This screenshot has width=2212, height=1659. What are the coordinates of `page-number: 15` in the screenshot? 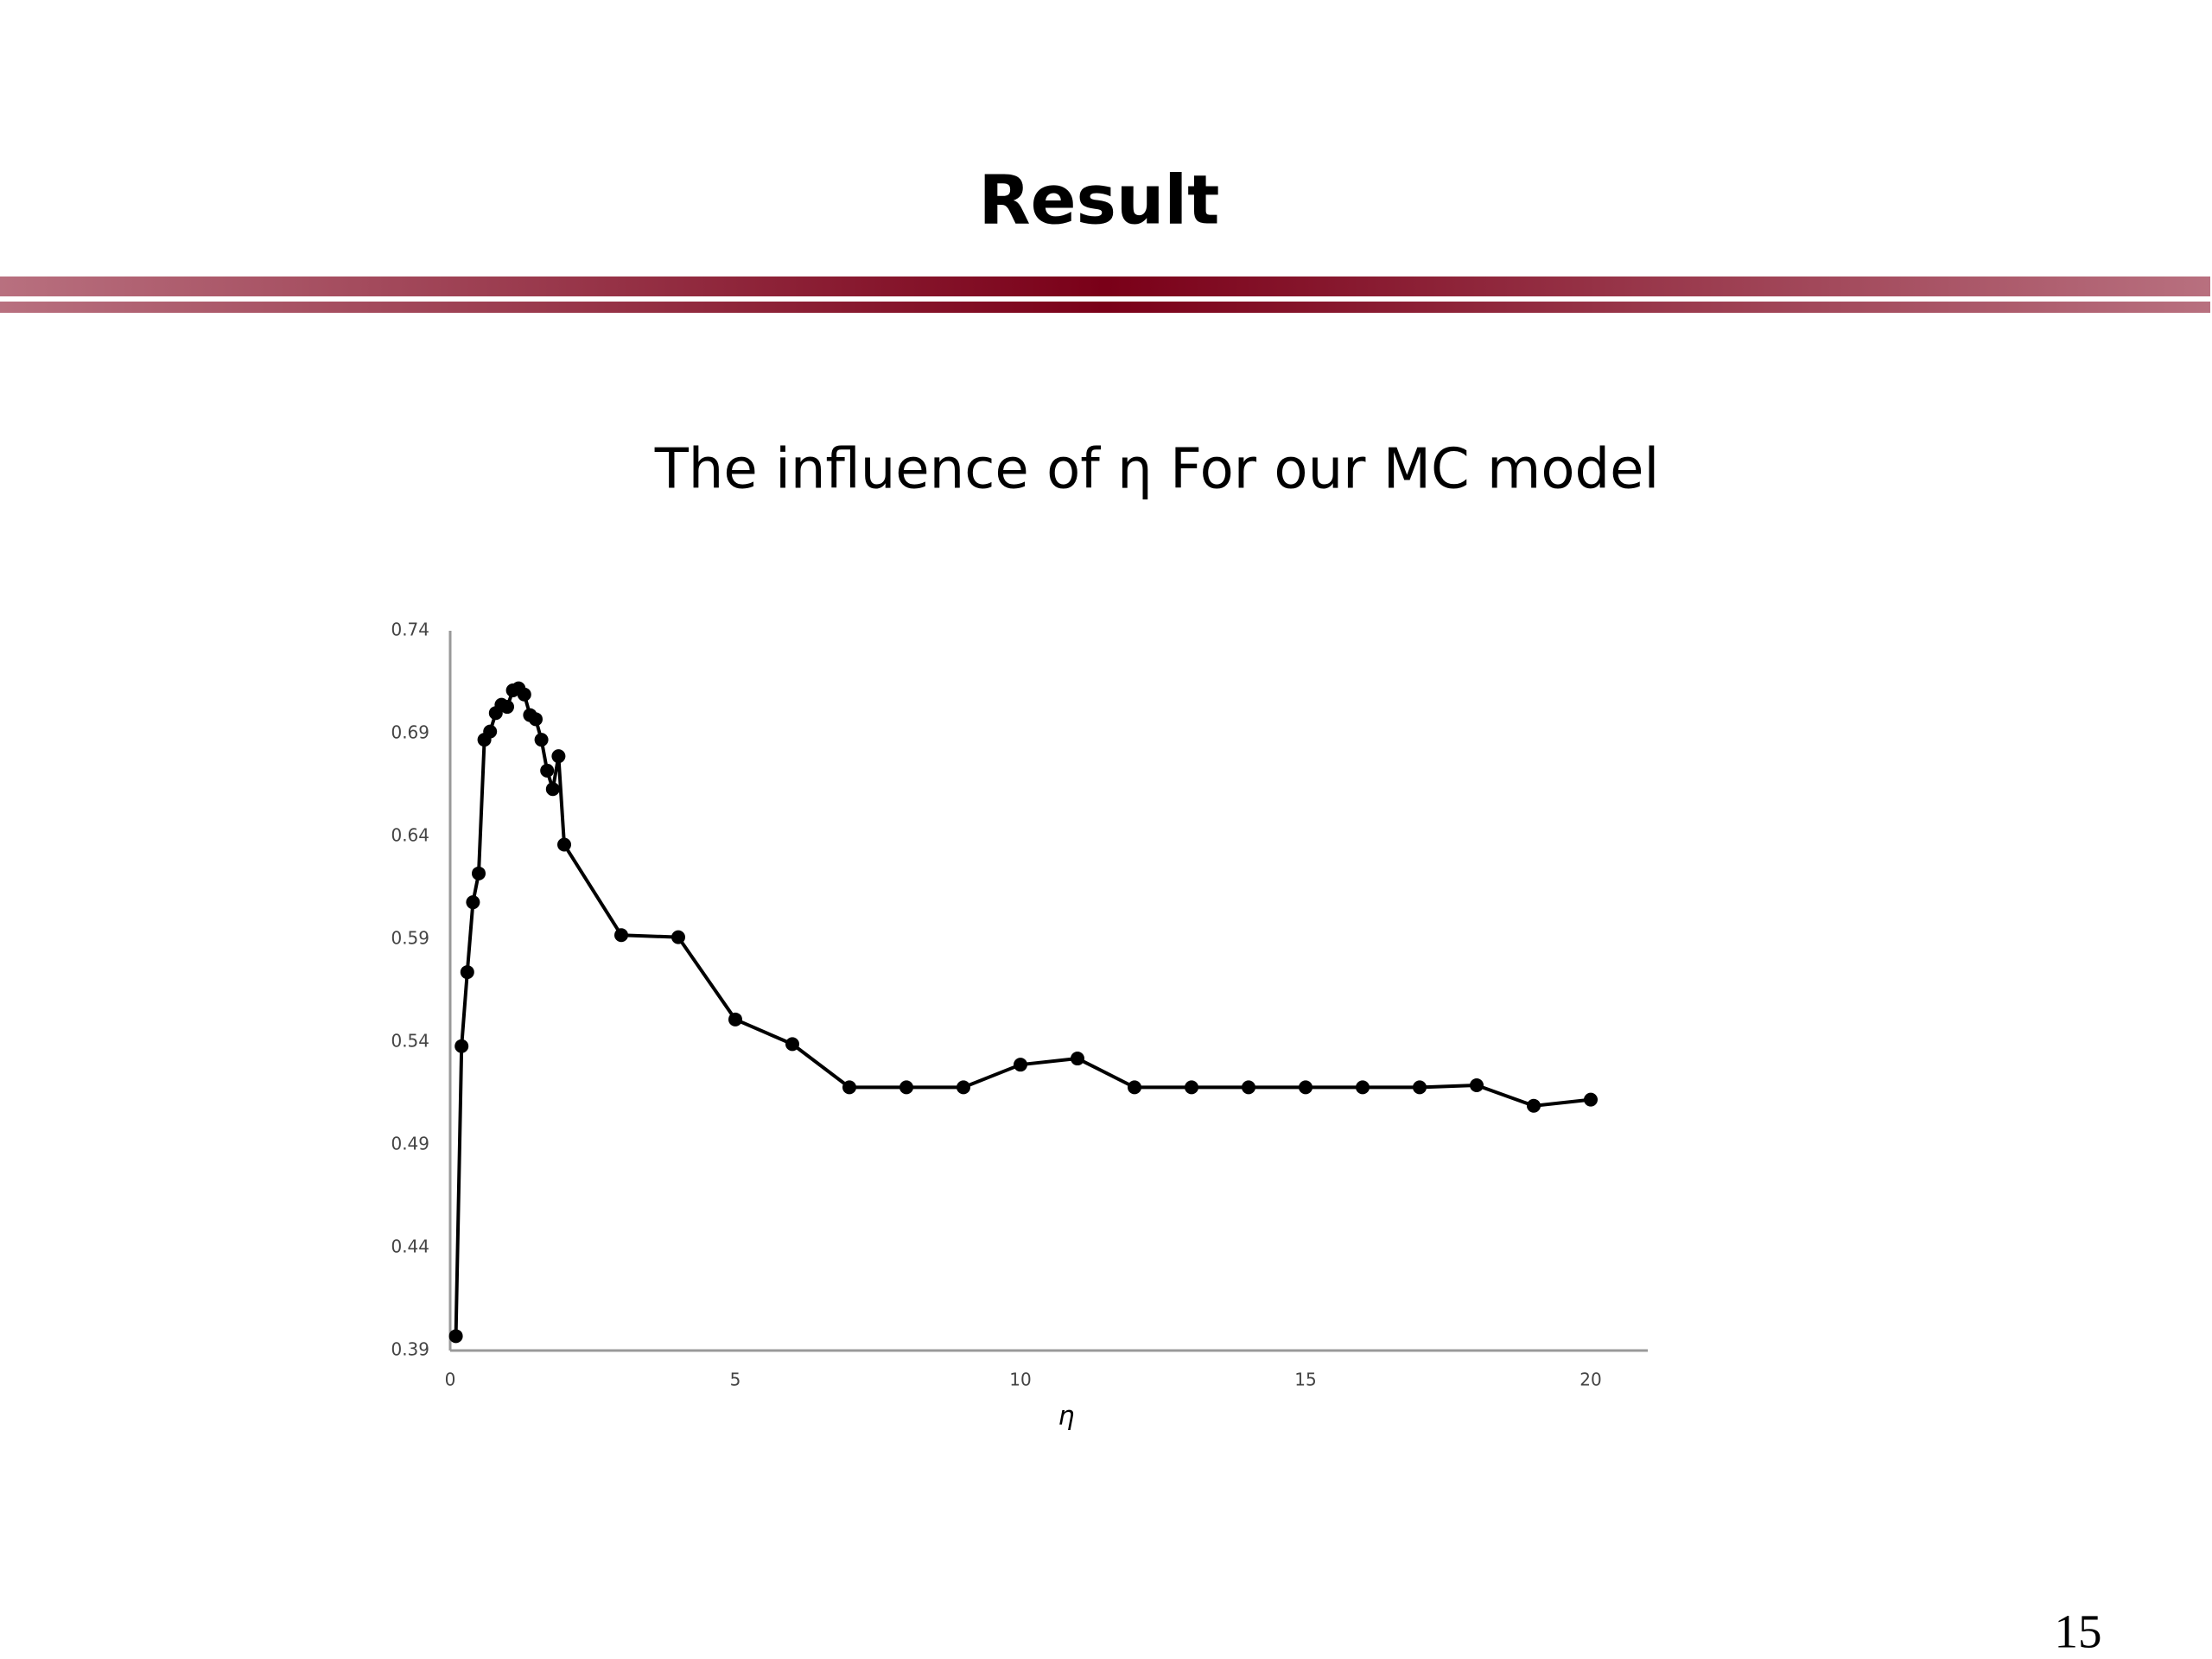 It's located at (2078, 1631).